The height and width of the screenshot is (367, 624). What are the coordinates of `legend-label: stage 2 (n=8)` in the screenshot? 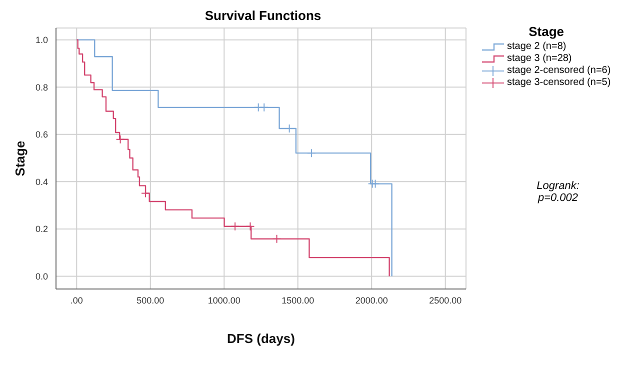 It's located at (536, 47).